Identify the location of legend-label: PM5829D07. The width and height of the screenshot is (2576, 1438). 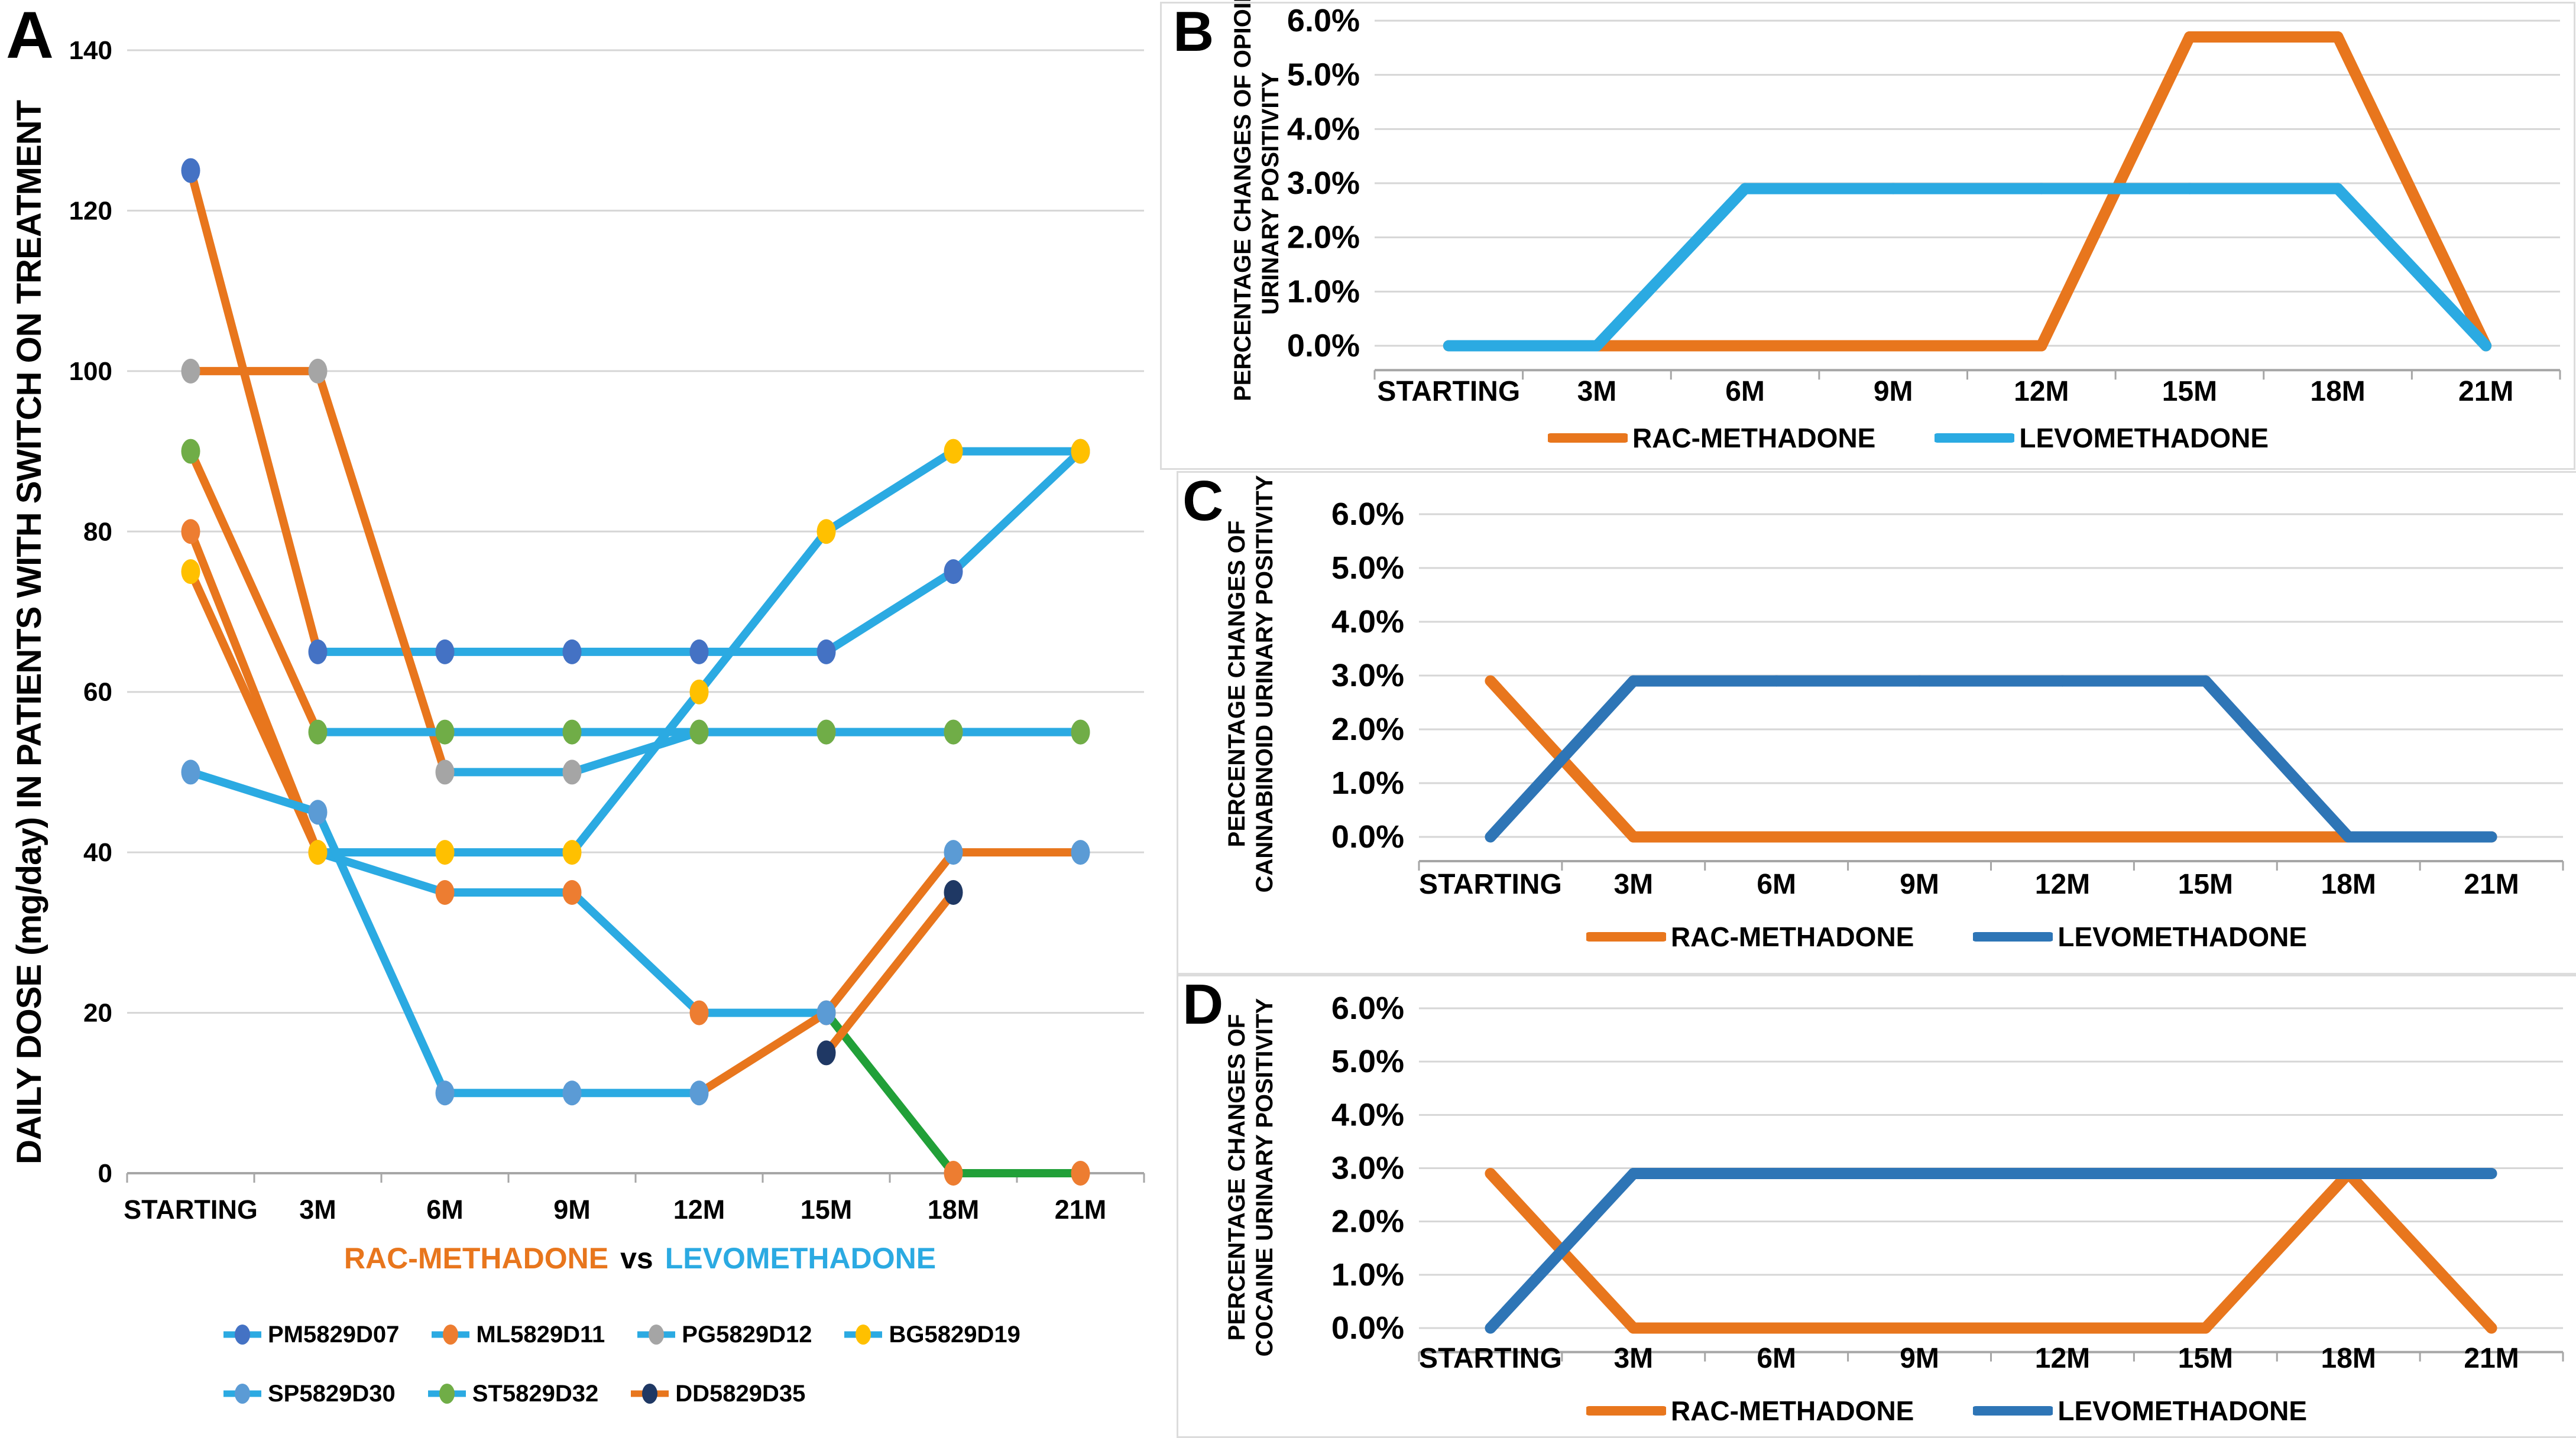
(334, 1334).